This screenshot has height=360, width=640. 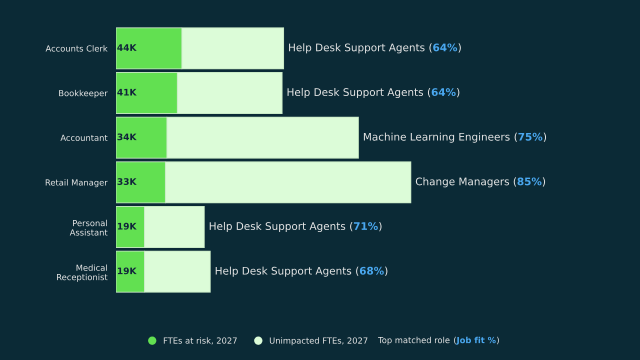 I want to click on annotation: Change Managers (85%), so click(x=481, y=182).